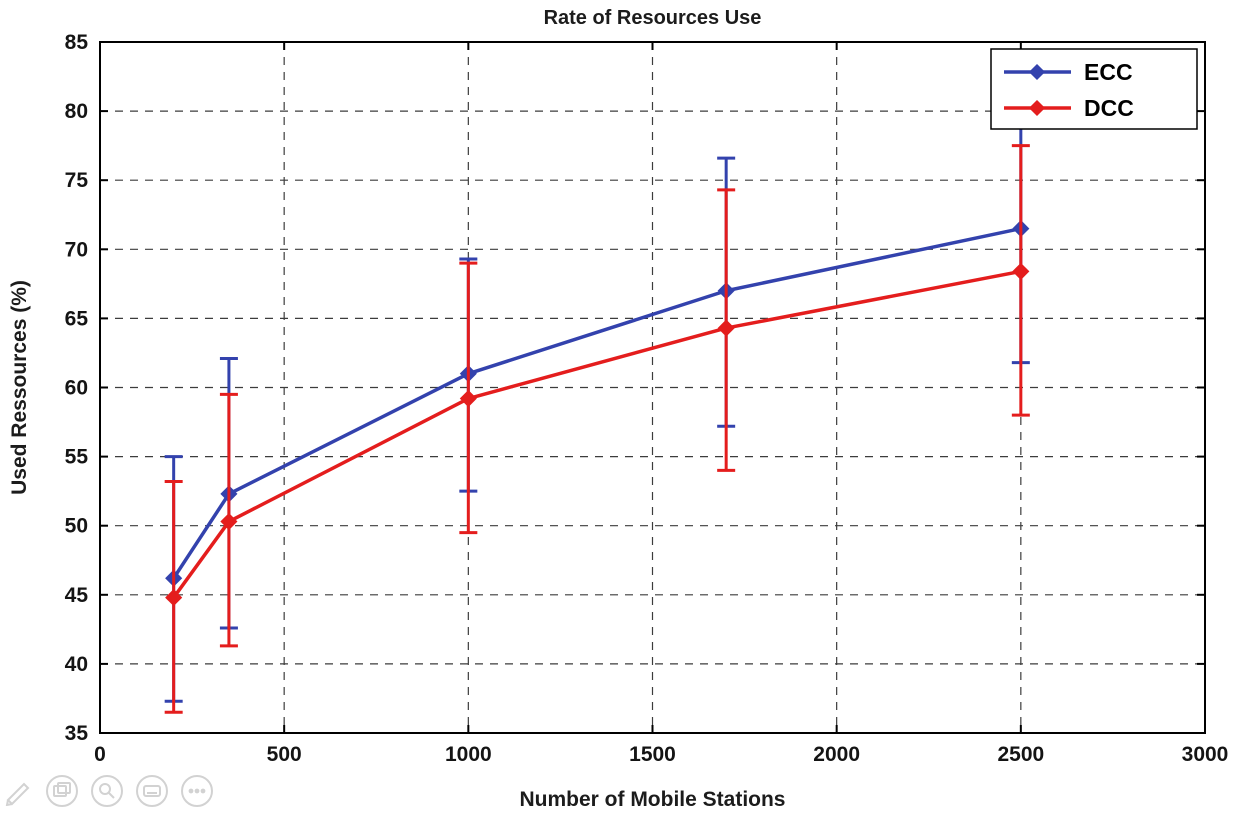 This screenshot has height=818, width=1250. What do you see at coordinates (77, 42) in the screenshot?
I see `svg-text: 85` at bounding box center [77, 42].